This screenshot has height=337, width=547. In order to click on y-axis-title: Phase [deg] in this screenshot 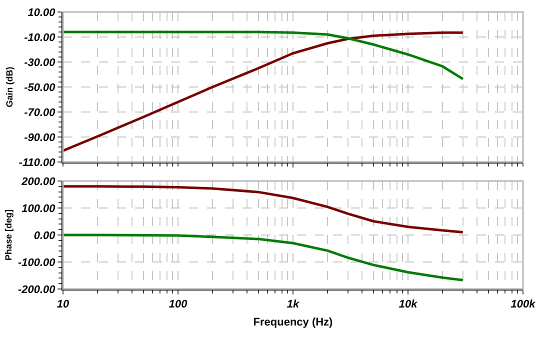, I will do `click(9, 235)`.